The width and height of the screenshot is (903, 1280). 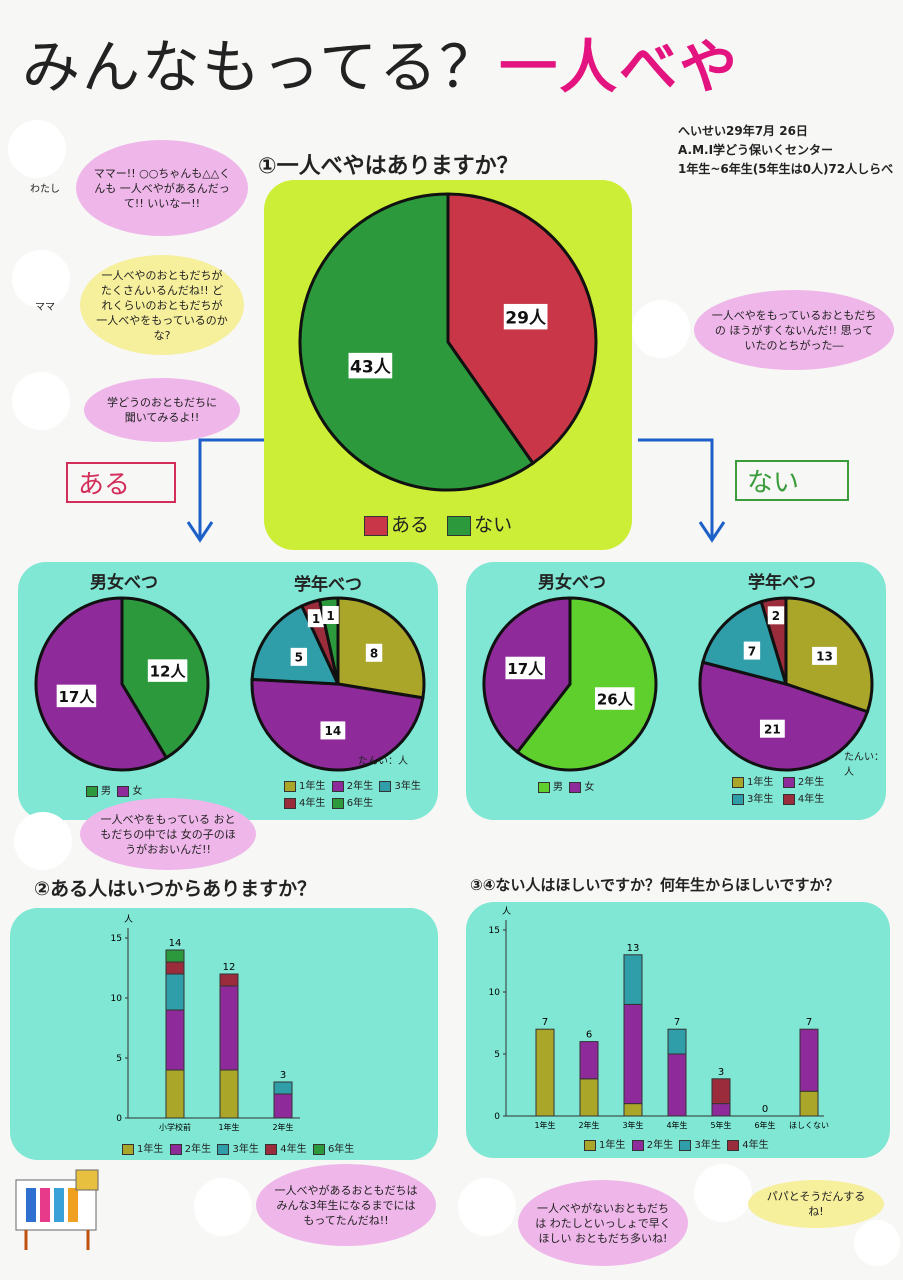 I want to click on speech-bubble-8: パパとそうだんするね!, so click(x=816, y=1204).